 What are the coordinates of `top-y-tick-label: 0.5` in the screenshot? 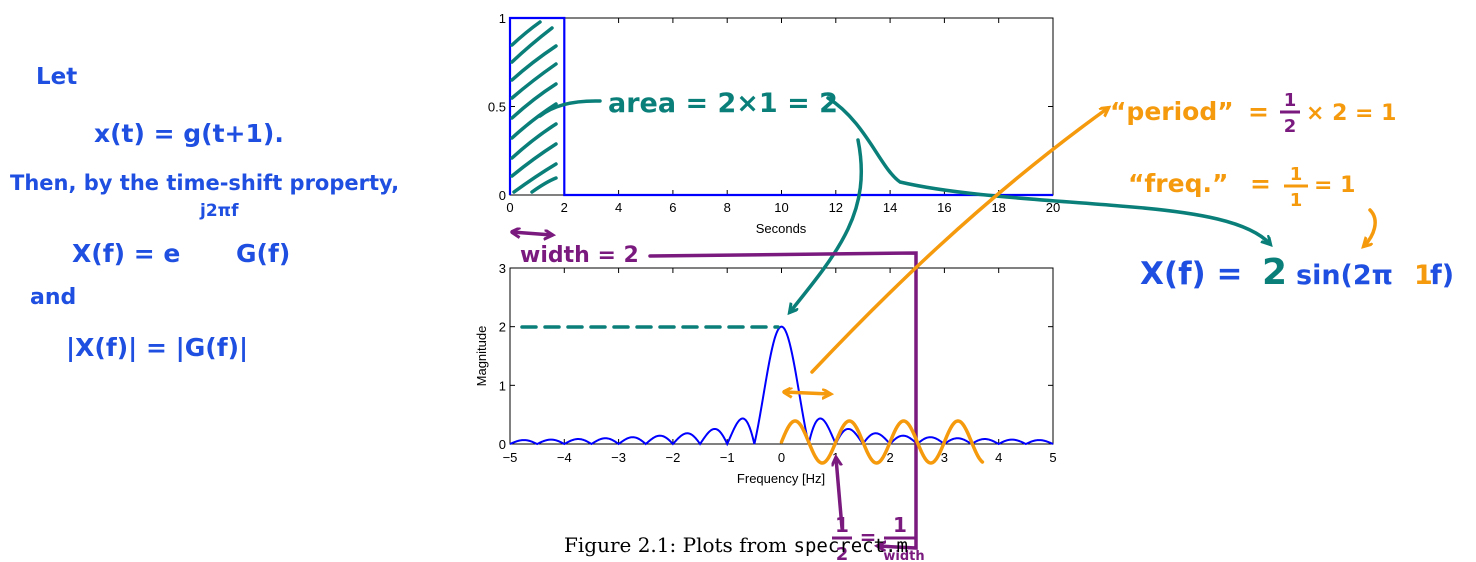 It's located at (497, 107).